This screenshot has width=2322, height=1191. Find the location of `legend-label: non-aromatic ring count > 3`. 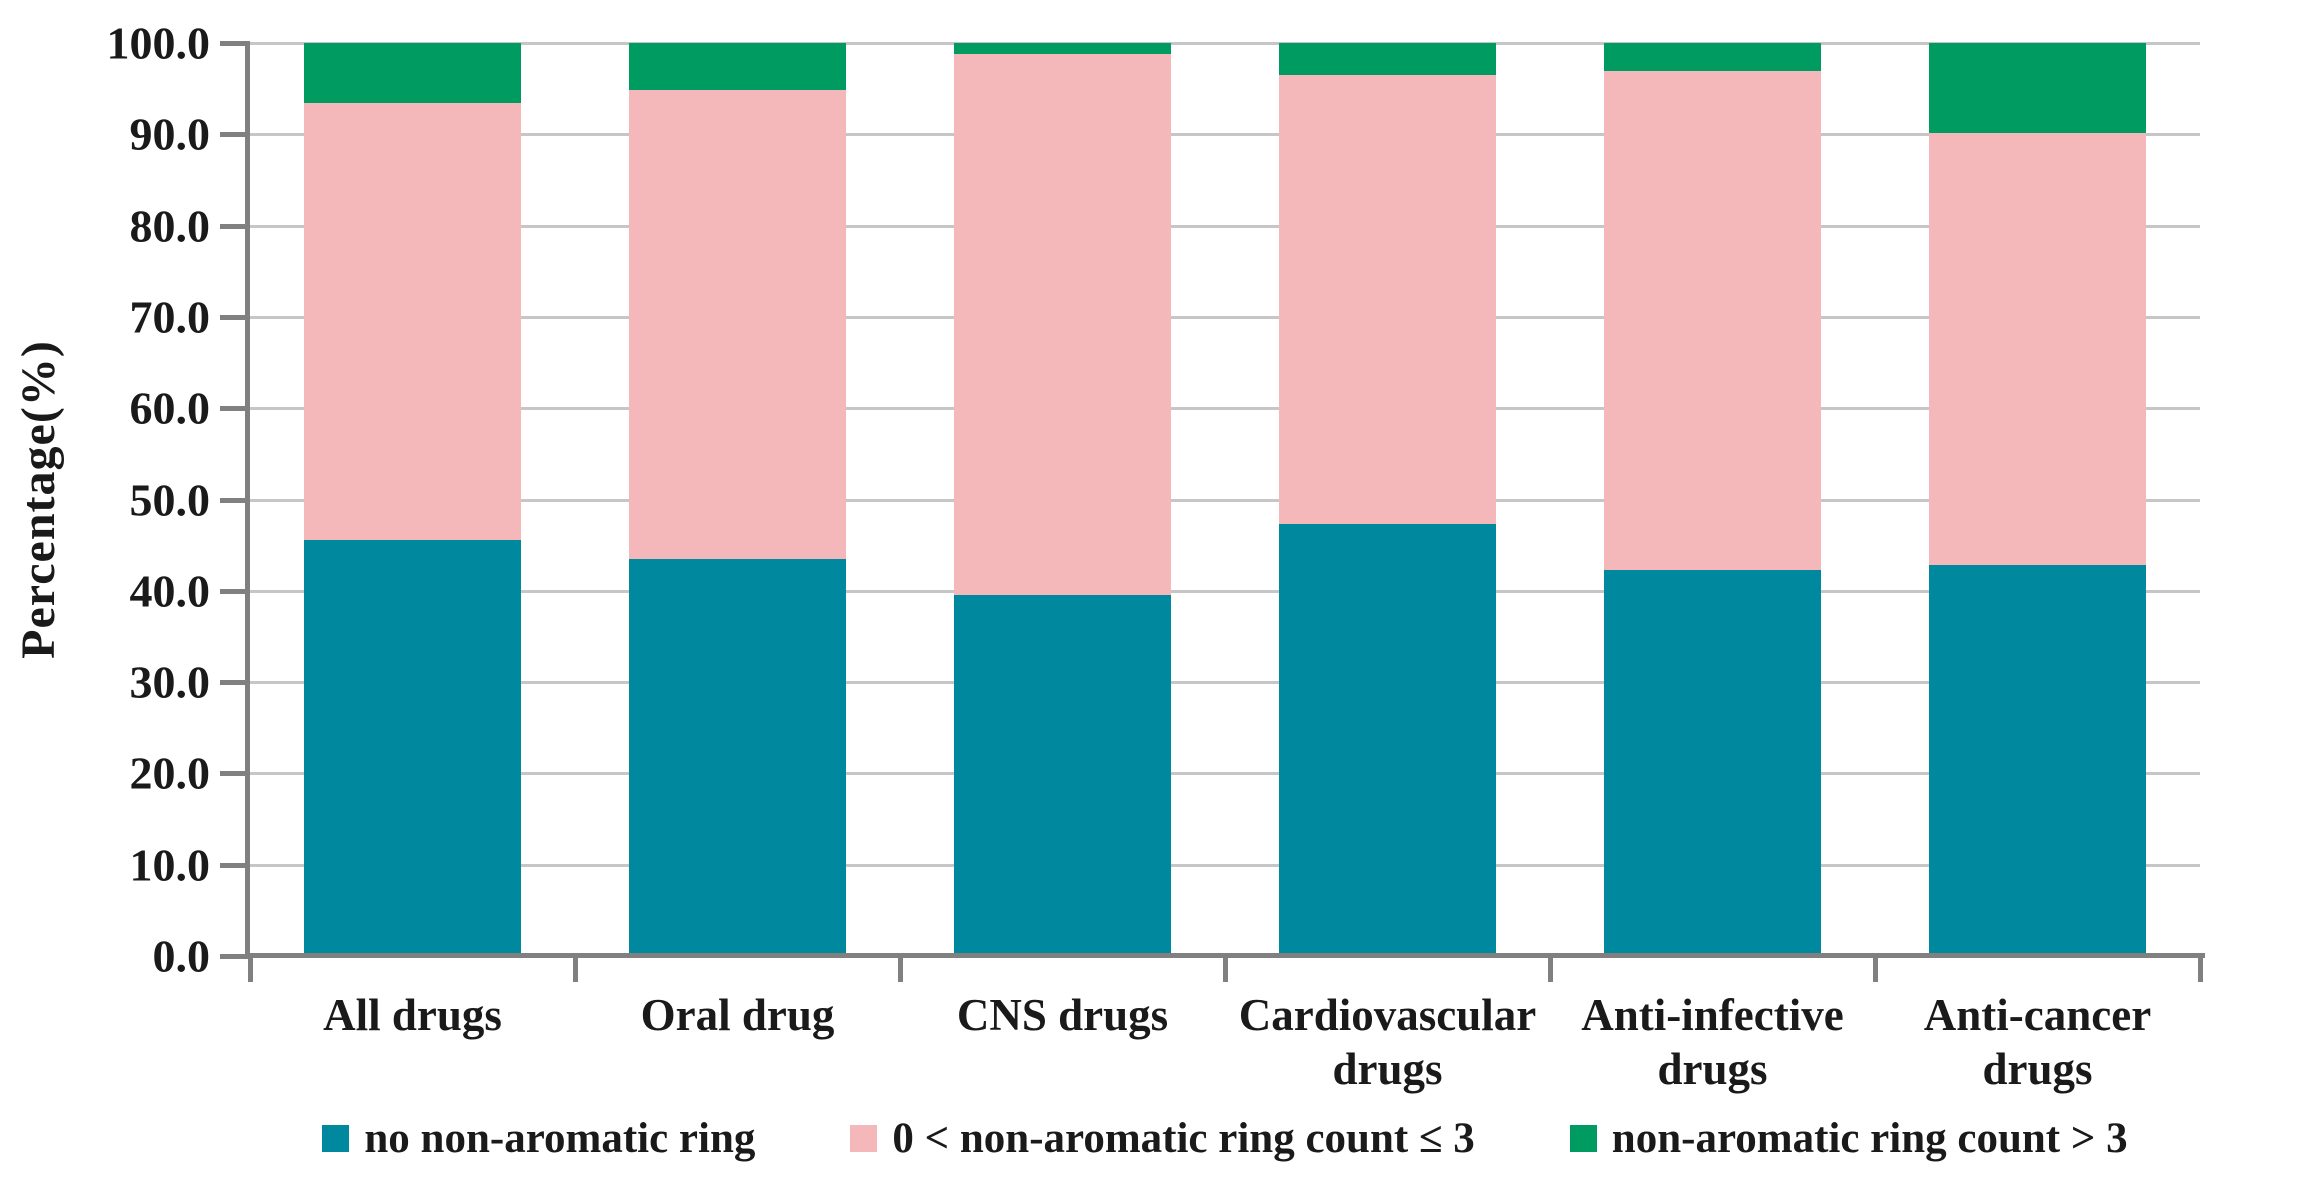

legend-label: non-aromatic ring count > 3 is located at coordinates (1869, 1138).